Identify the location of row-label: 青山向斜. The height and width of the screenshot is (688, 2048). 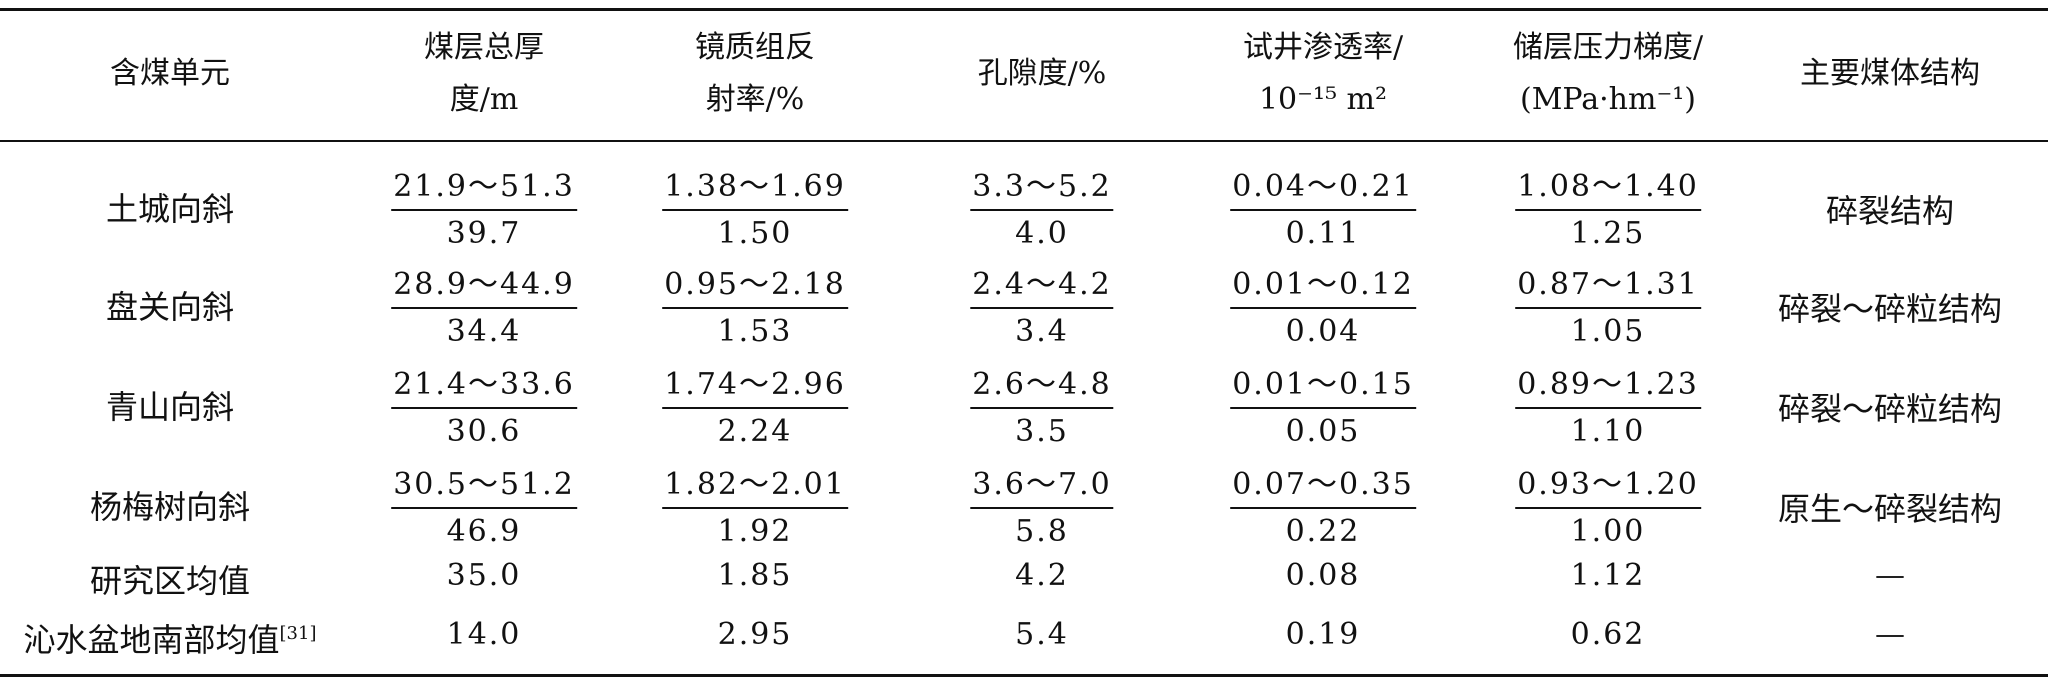
(170, 407).